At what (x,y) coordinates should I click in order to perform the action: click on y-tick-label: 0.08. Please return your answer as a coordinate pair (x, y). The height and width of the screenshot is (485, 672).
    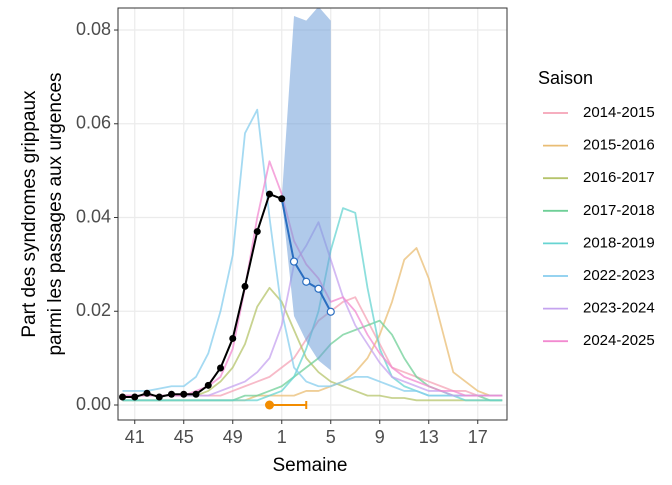
    Looking at the image, I should click on (93, 29).